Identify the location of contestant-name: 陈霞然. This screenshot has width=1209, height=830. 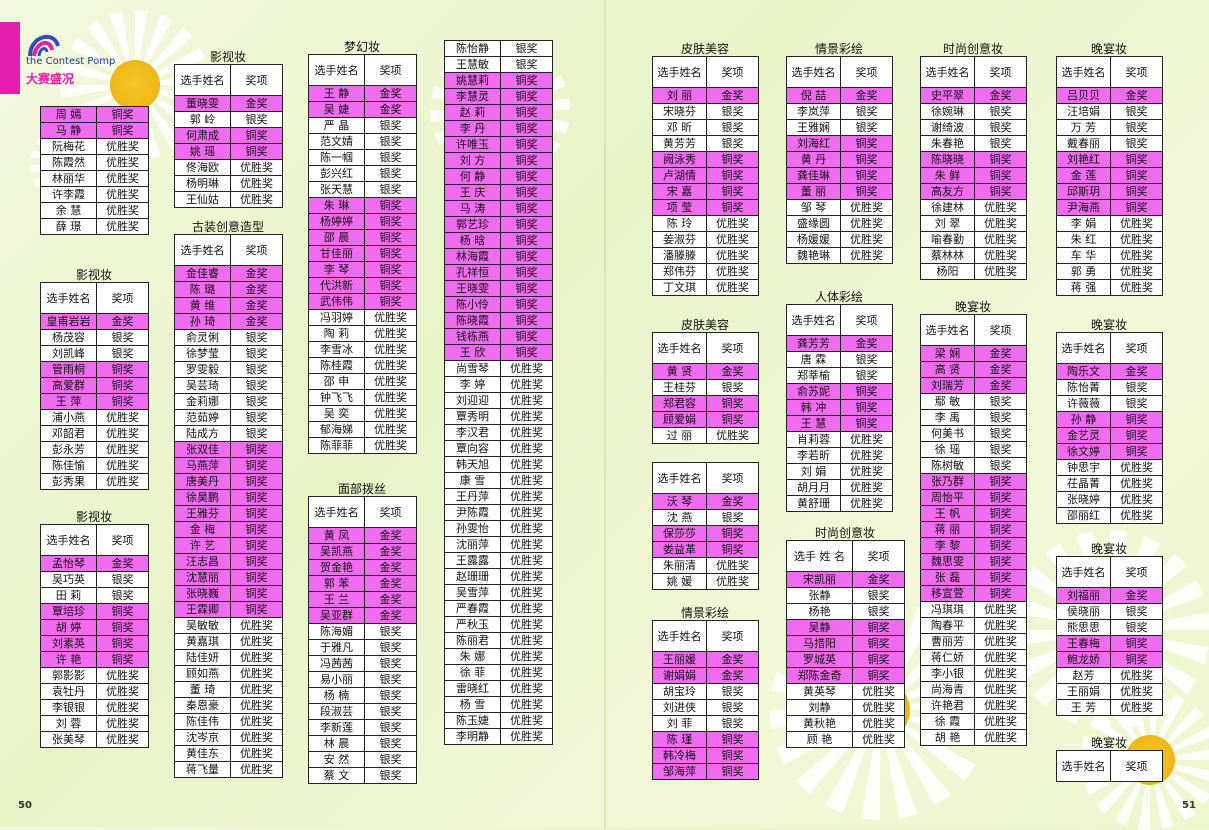
(68, 162).